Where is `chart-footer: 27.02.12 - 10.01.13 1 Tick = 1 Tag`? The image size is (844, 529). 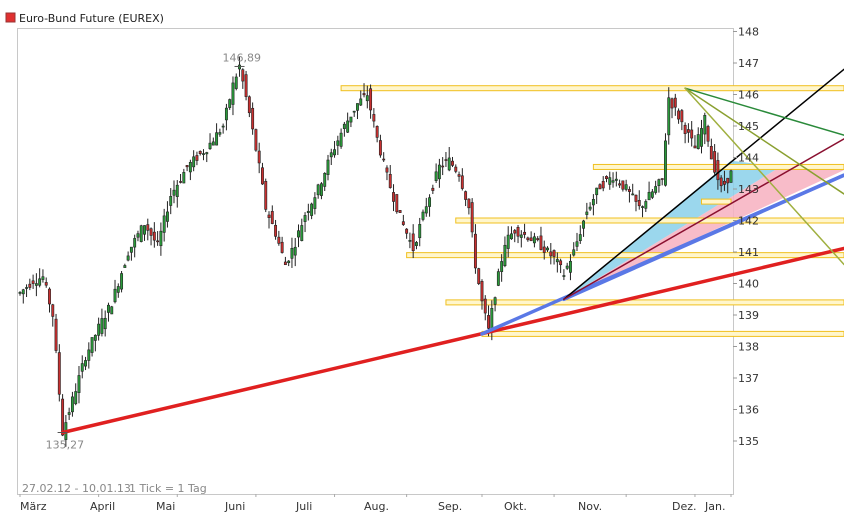
chart-footer: 27.02.12 - 10.01.13 1 Tick = 1 Tag is located at coordinates (114, 488).